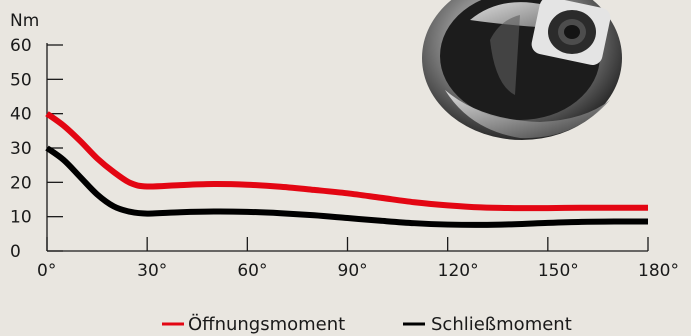 The width and height of the screenshot is (691, 336). Describe the element at coordinates (558, 271) in the screenshot. I see `x-tick-label: 150°` at that location.